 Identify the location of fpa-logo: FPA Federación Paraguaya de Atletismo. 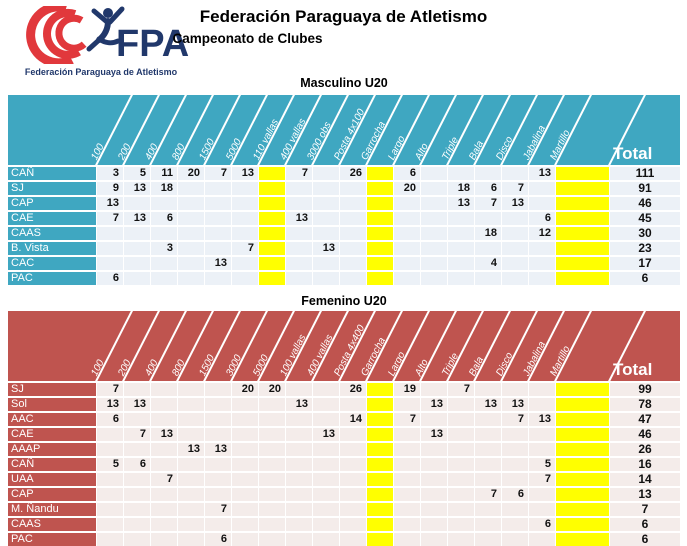
(101, 39).